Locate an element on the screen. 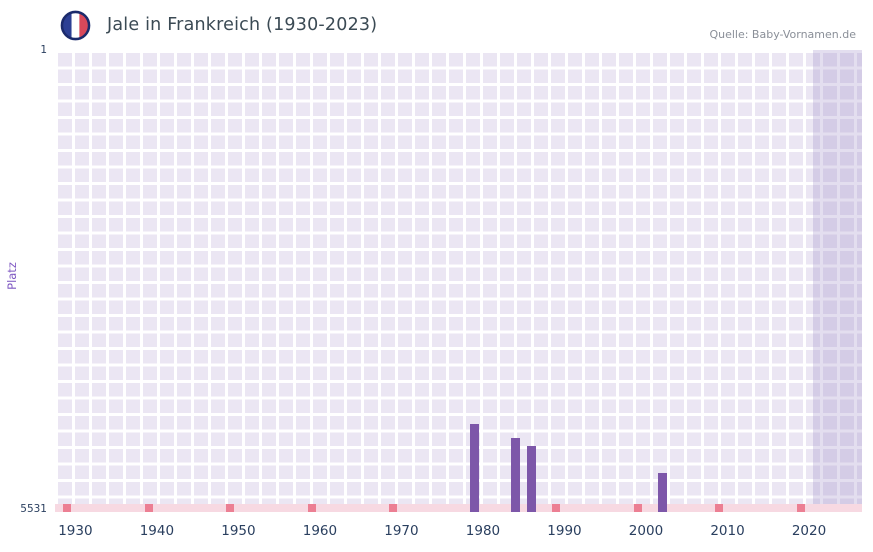  recent-years-band is located at coordinates (837, 281).